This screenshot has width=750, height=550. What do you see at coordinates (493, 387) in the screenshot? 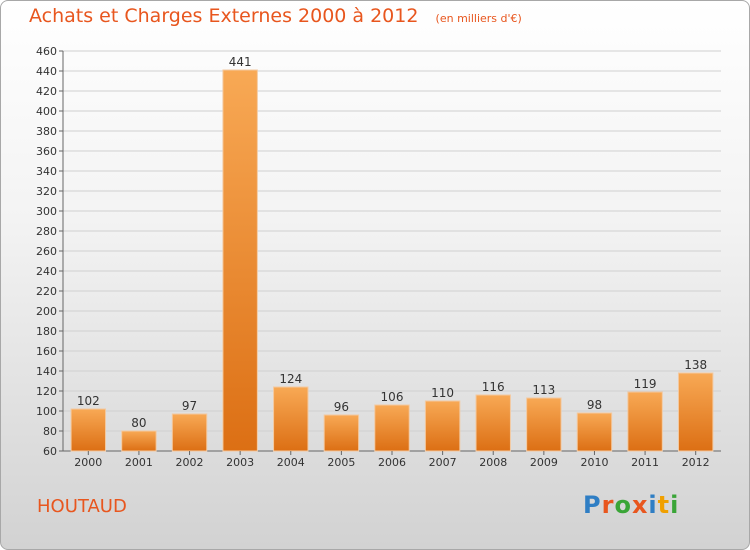
I see `bar-value-label: 116` at bounding box center [493, 387].